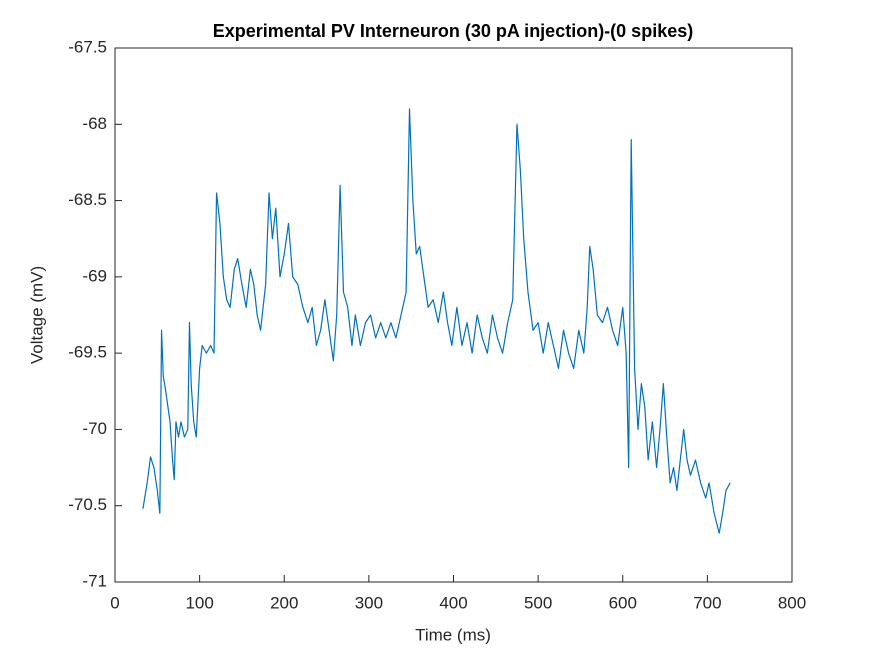  Describe the element at coordinates (453, 634) in the screenshot. I see `x-axis-label: Time (ms)` at that location.